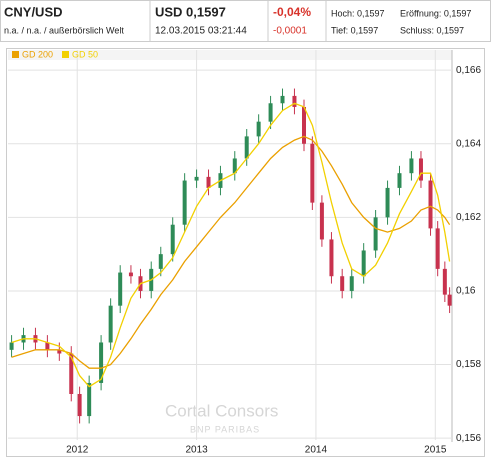 The image size is (491, 462). I want to click on legend-label: GD 50, so click(85, 54).